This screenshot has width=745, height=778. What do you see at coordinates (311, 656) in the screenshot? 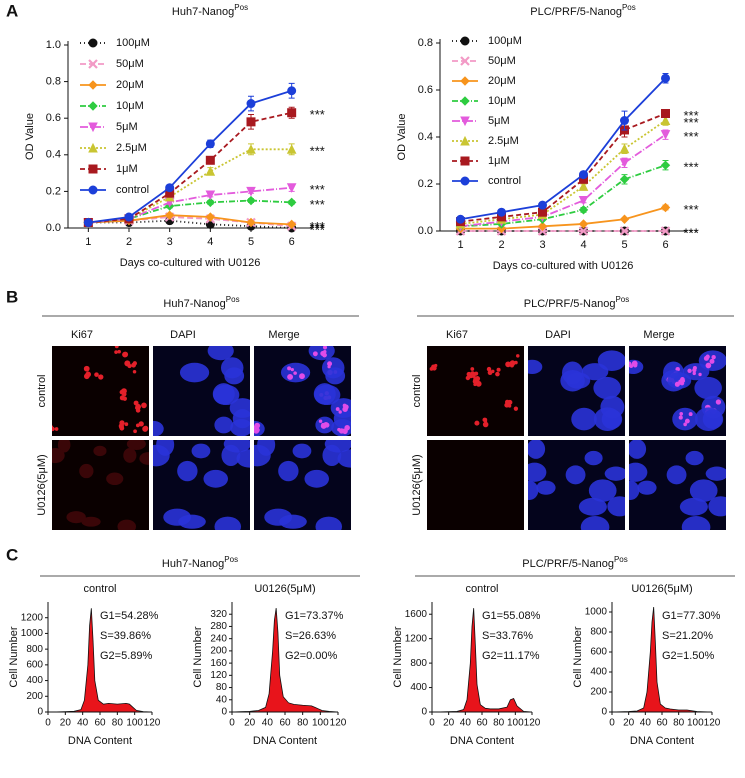
I see `phase-stat: G2=0.00%` at bounding box center [311, 656].